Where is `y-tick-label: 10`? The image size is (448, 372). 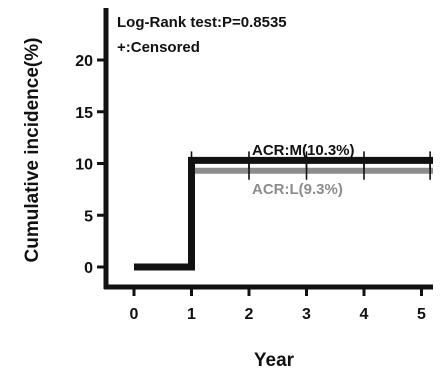 y-tick-label: 10 is located at coordinates (84, 165).